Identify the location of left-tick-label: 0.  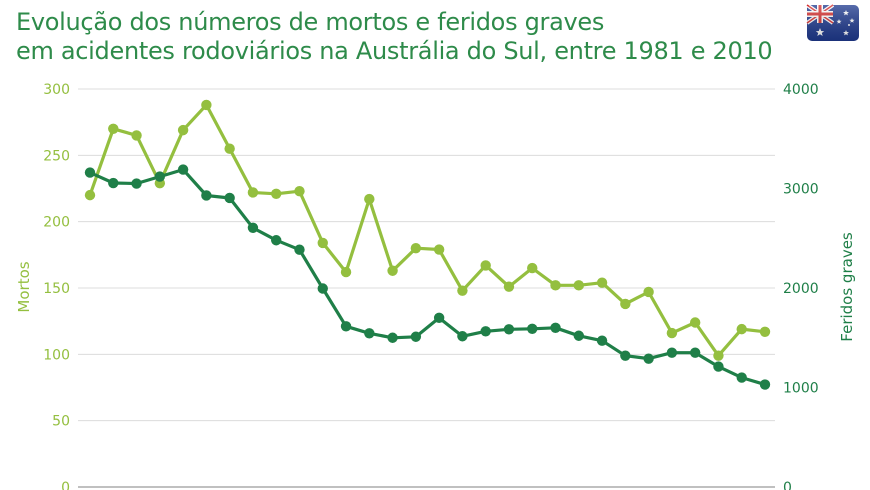
(65, 485).